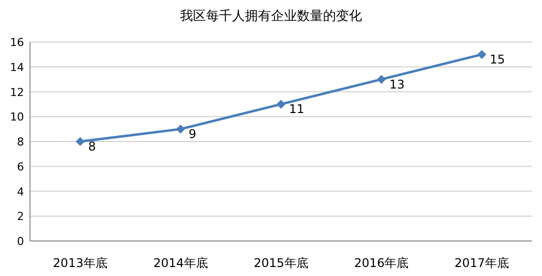  Describe the element at coordinates (498, 59) in the screenshot. I see `data-label: 15` at that location.